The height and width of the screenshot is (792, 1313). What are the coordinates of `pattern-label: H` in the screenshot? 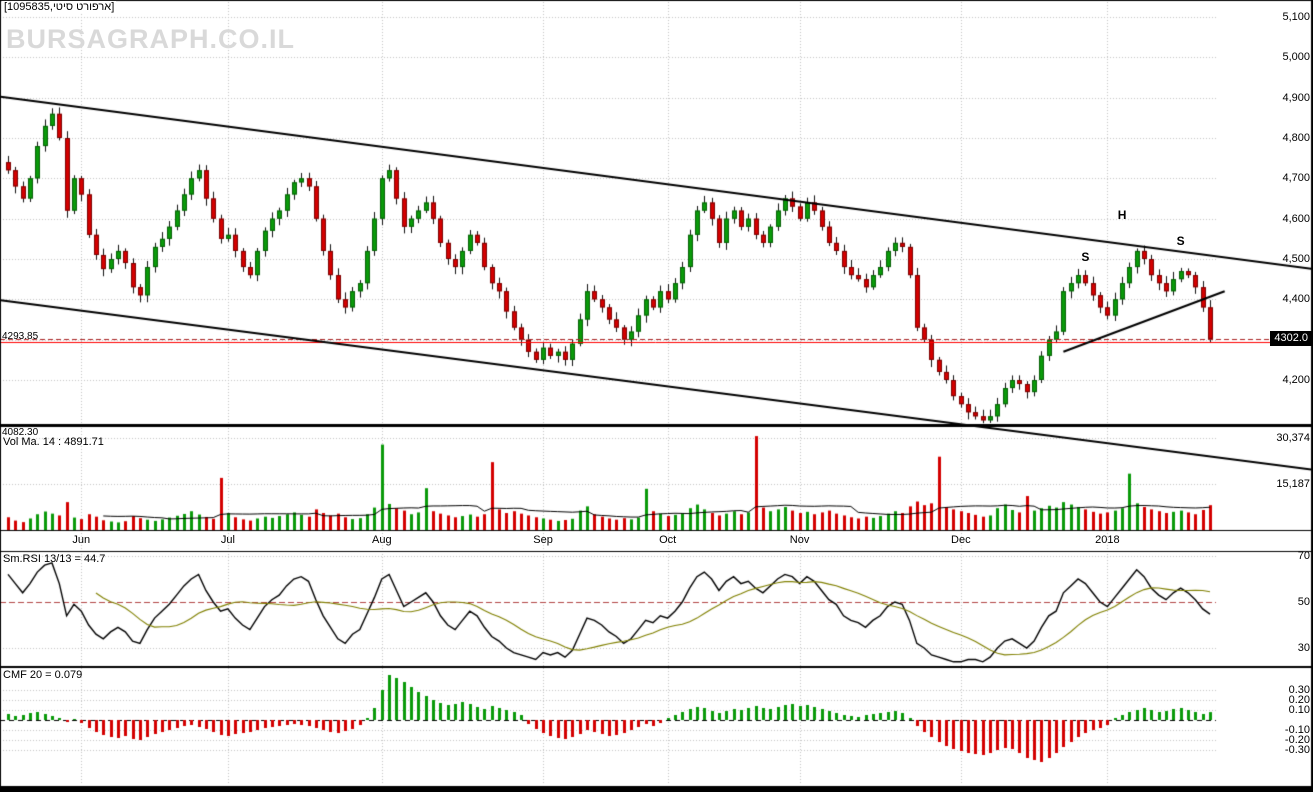 It's located at (1122, 214).